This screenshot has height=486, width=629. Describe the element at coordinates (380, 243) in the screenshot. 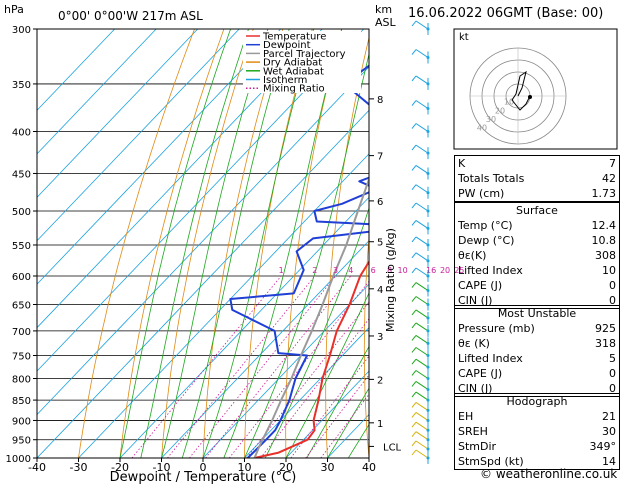

I see `altitude-tick-label: 5` at that location.